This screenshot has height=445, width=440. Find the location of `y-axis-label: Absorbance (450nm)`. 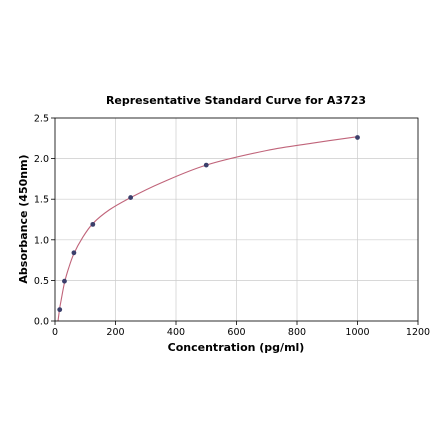

y-axis-label: Absorbance (450nm) is located at coordinates (23, 218).